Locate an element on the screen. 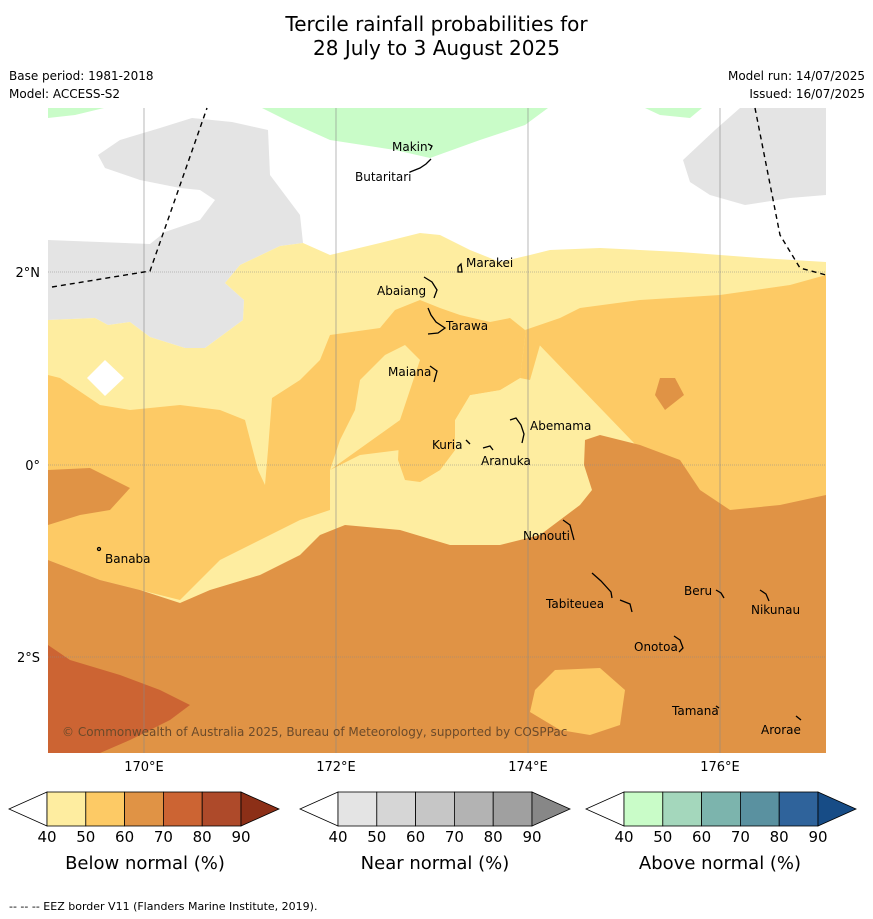 This screenshot has height=919, width=873. map-title-line1: Tercile rainfall probabilities for is located at coordinates (436, 24).